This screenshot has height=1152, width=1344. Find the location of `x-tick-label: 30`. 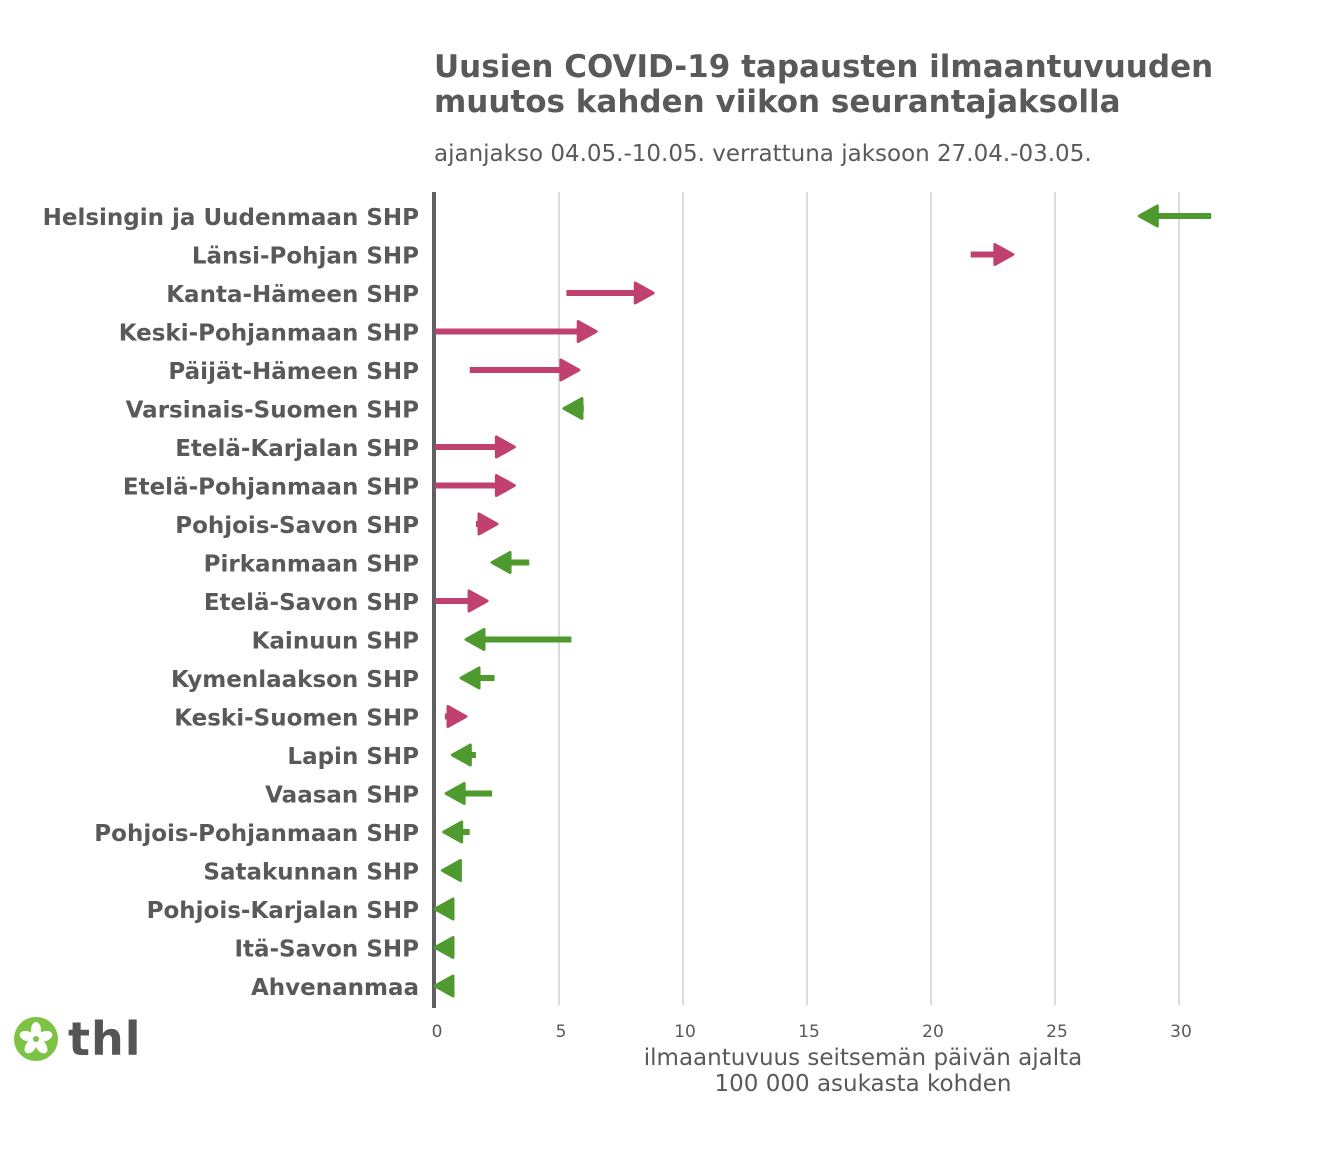

x-tick-label: 30 is located at coordinates (1181, 1032).